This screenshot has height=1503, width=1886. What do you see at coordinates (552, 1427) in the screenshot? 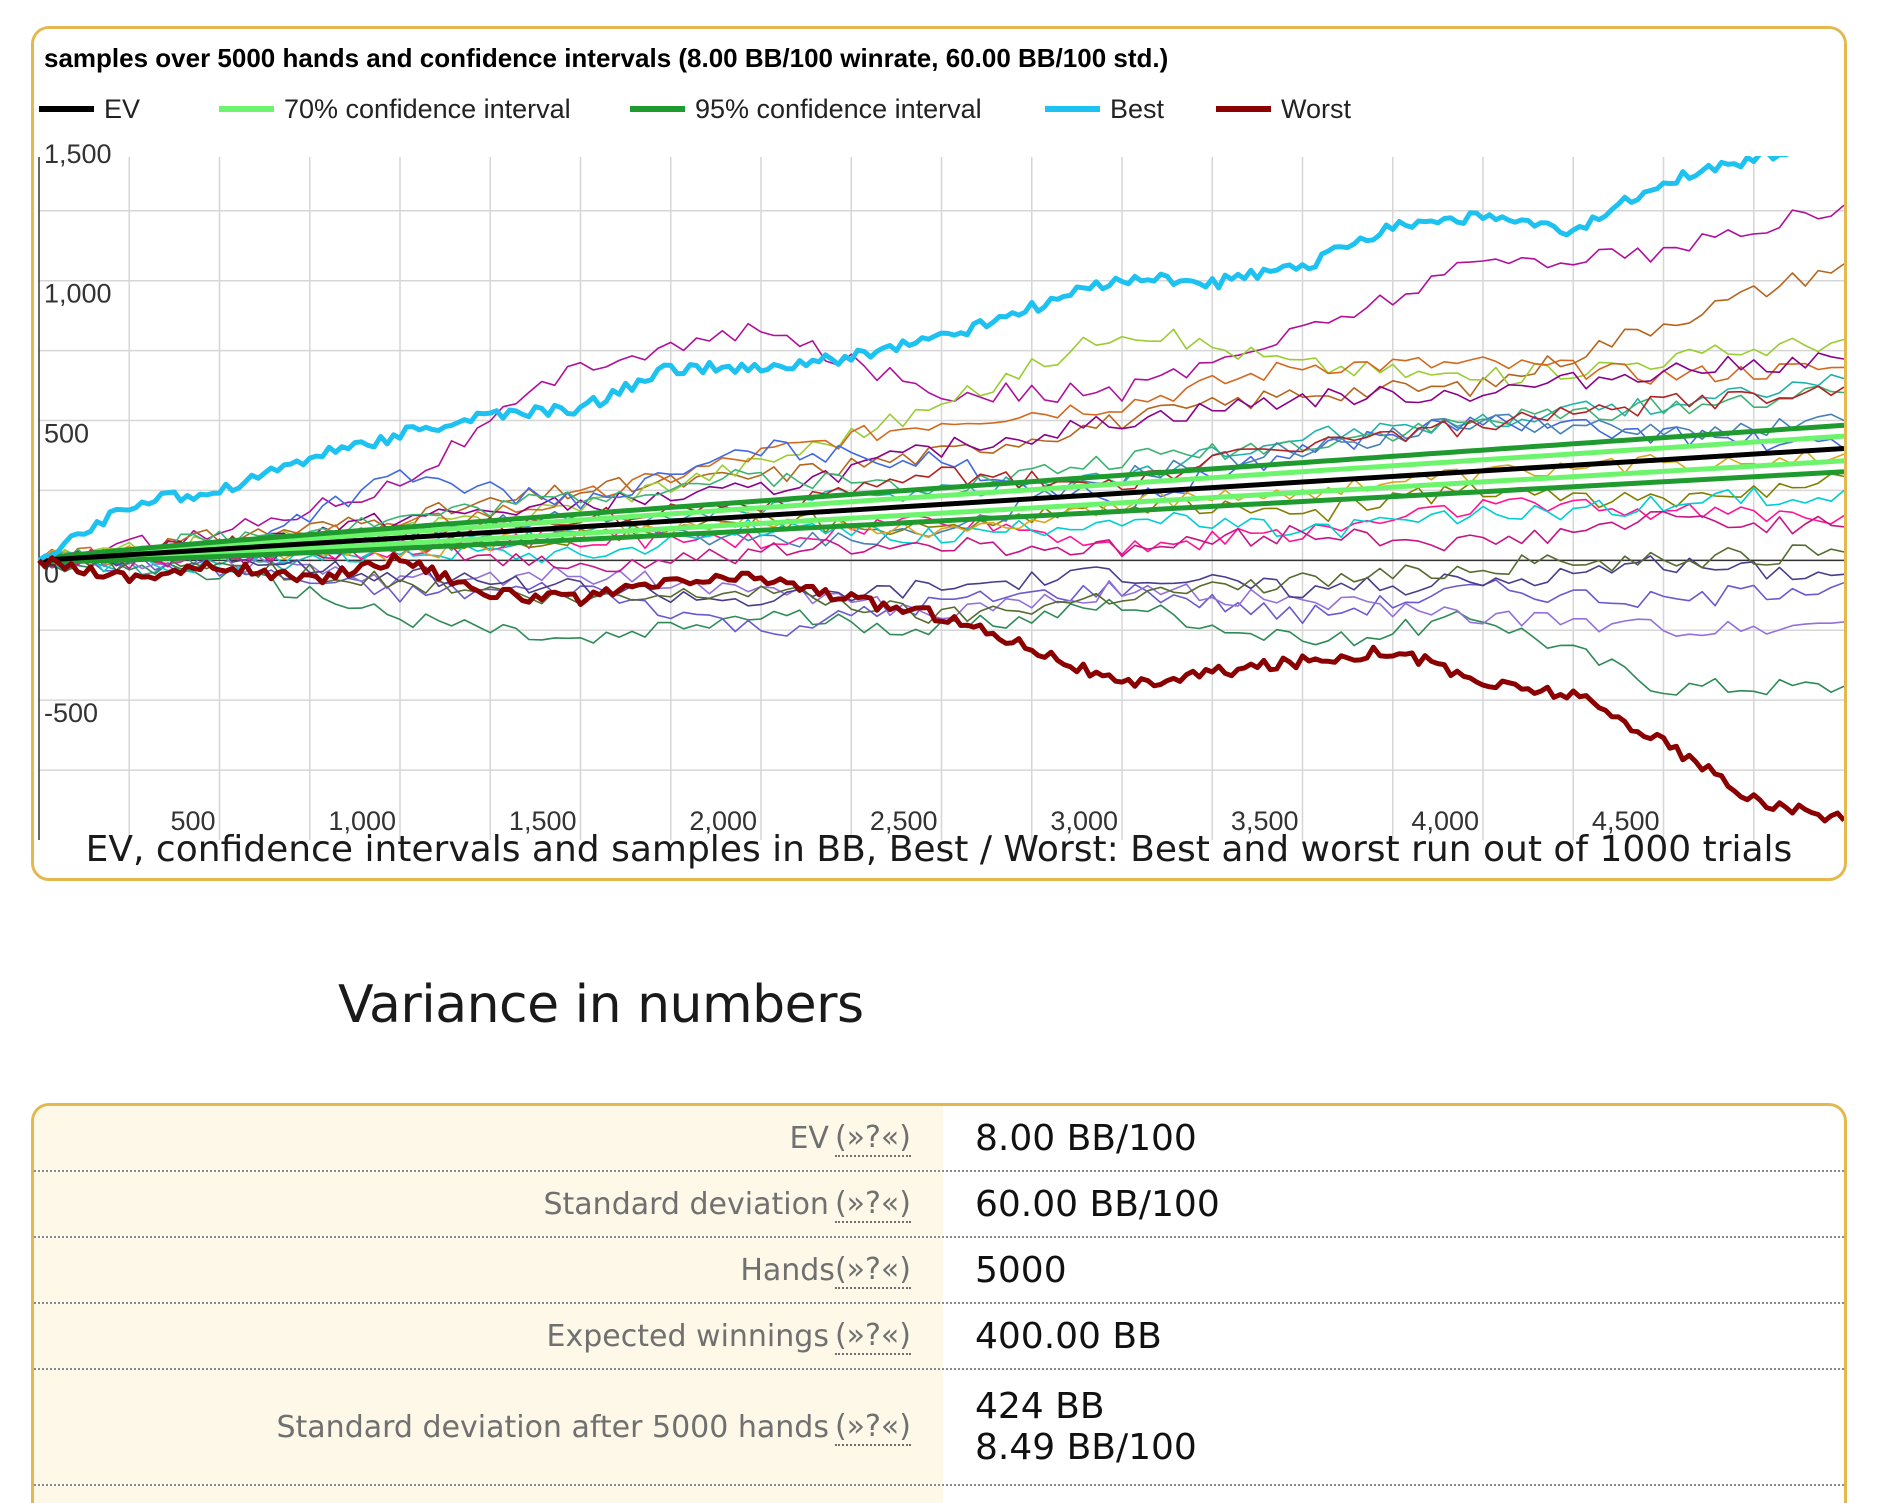
I see `stat-label: Standard deviation after 5000 hands` at bounding box center [552, 1427].